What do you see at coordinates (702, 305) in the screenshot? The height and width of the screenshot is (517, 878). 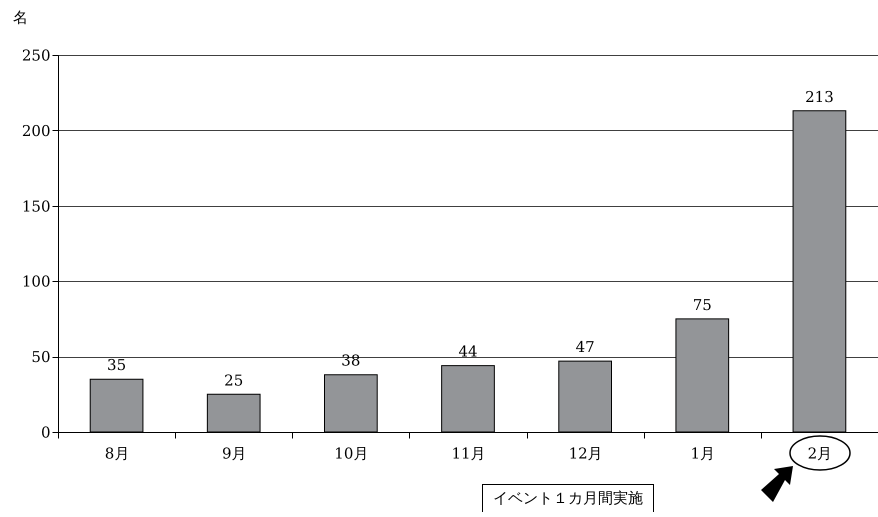 I see `data-label: 75` at bounding box center [702, 305].